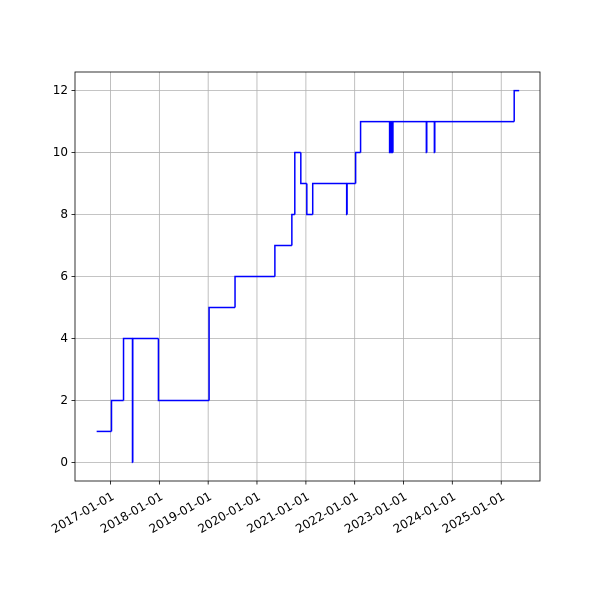 Image resolution: width=600 pixels, height=600 pixels. Describe the element at coordinates (64, 276) in the screenshot. I see `y-tick-label: 6` at that location.